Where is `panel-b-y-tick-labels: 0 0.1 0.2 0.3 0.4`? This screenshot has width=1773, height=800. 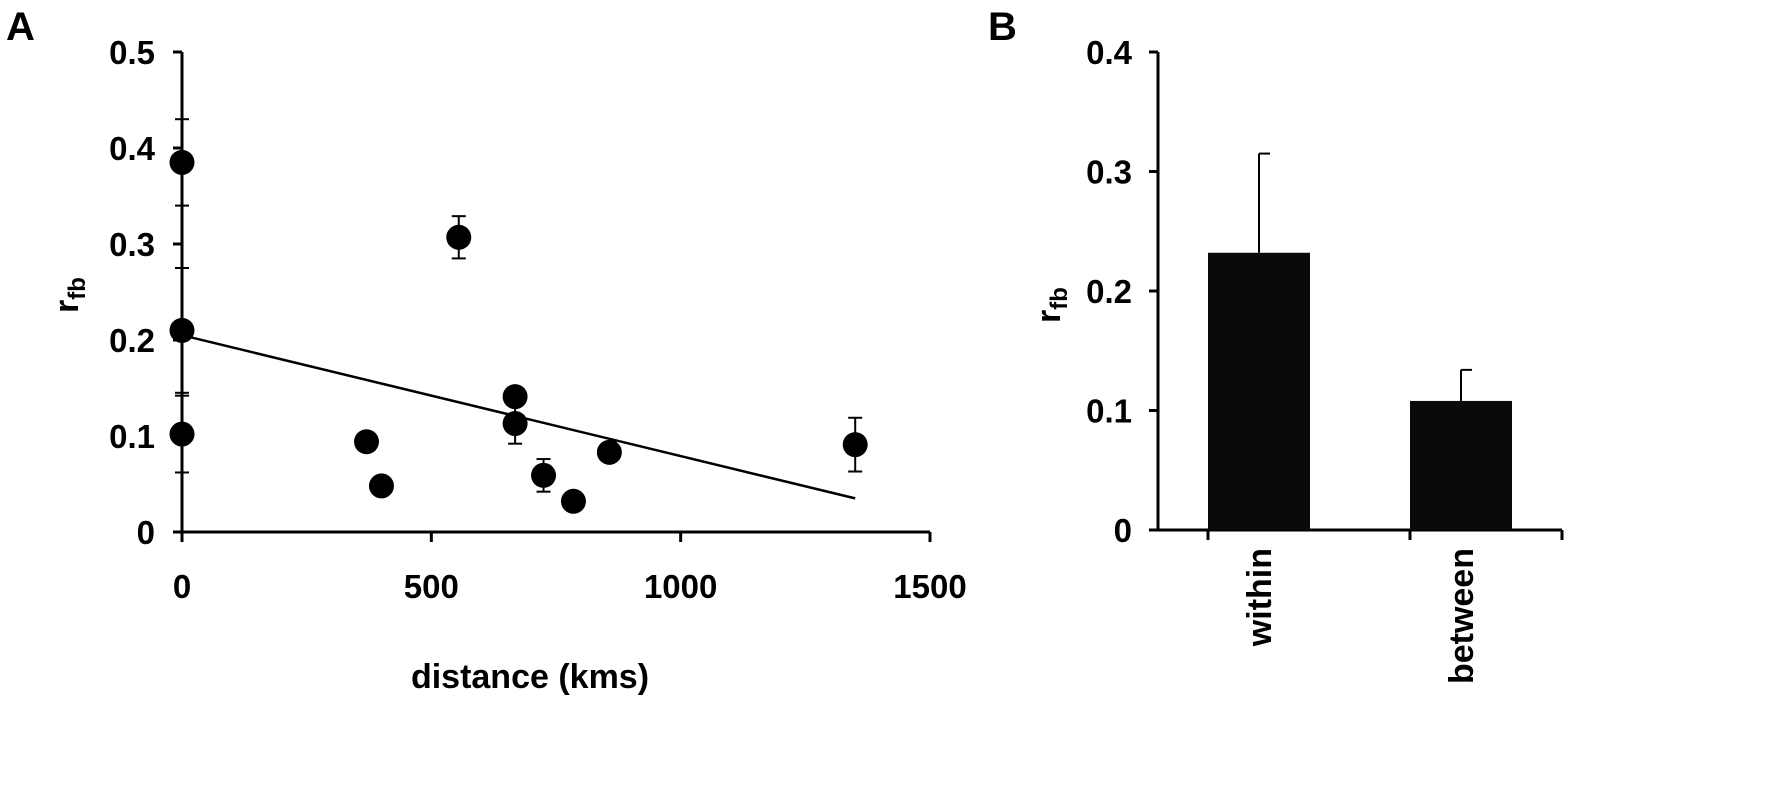 panel-b-y-tick-labels: 0 0.1 0.2 0.3 0.4 is located at coordinates (1109, 291).